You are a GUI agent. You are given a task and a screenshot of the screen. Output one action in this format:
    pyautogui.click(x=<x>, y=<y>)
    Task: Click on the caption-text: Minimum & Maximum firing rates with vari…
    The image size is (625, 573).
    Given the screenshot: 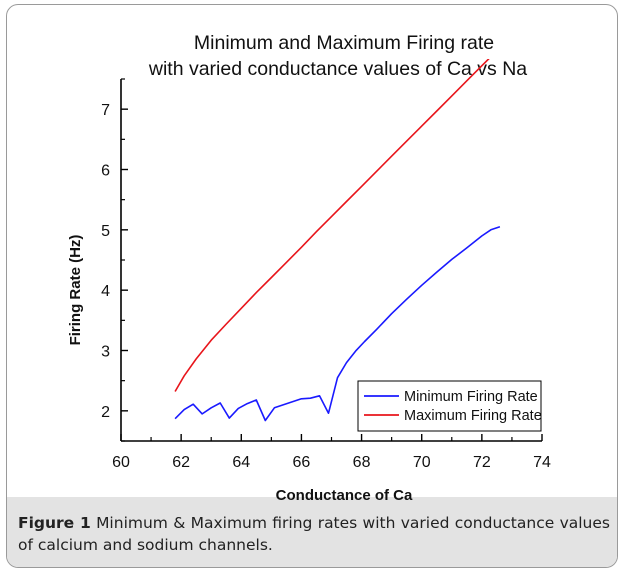 What is the action you would take?
    pyautogui.click(x=314, y=534)
    